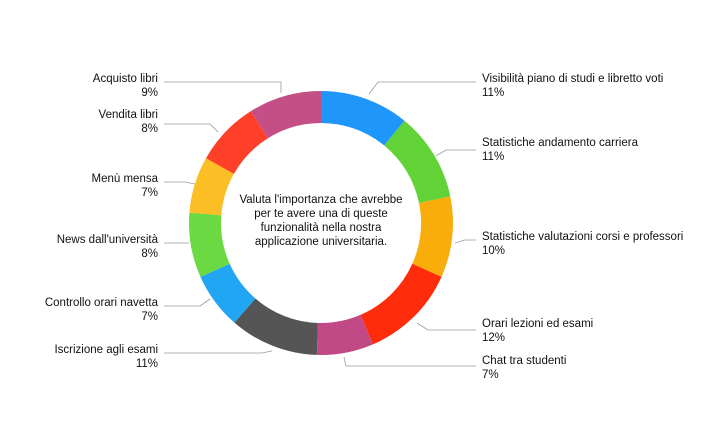 The image size is (713, 430). What do you see at coordinates (149, 193) in the screenshot?
I see `slice-percent-8: 7%` at bounding box center [149, 193].